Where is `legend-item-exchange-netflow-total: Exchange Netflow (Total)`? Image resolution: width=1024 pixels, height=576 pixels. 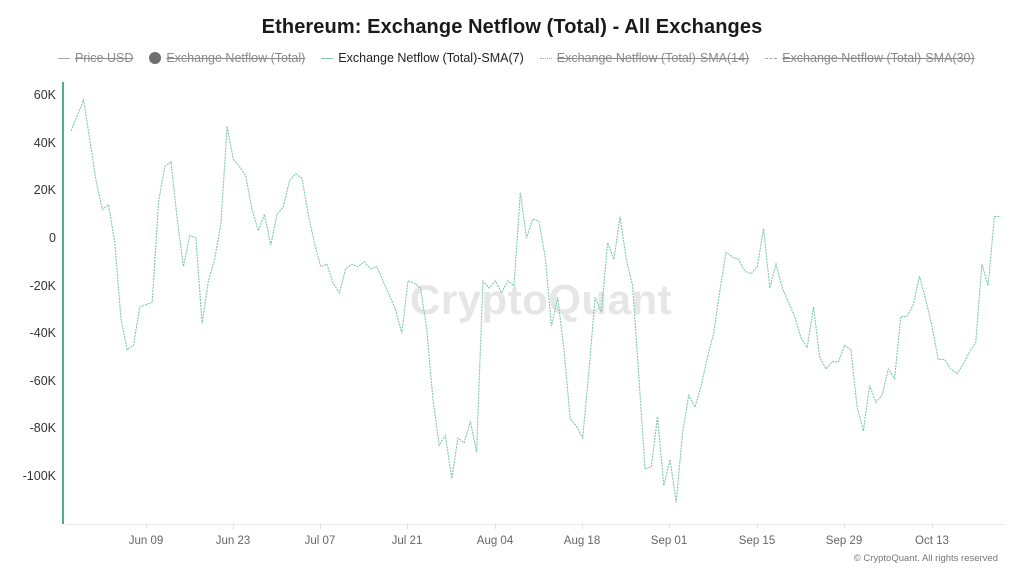
legend-item-exchange-netflow-total: Exchange Netflow (Total) is located at coordinates (227, 58).